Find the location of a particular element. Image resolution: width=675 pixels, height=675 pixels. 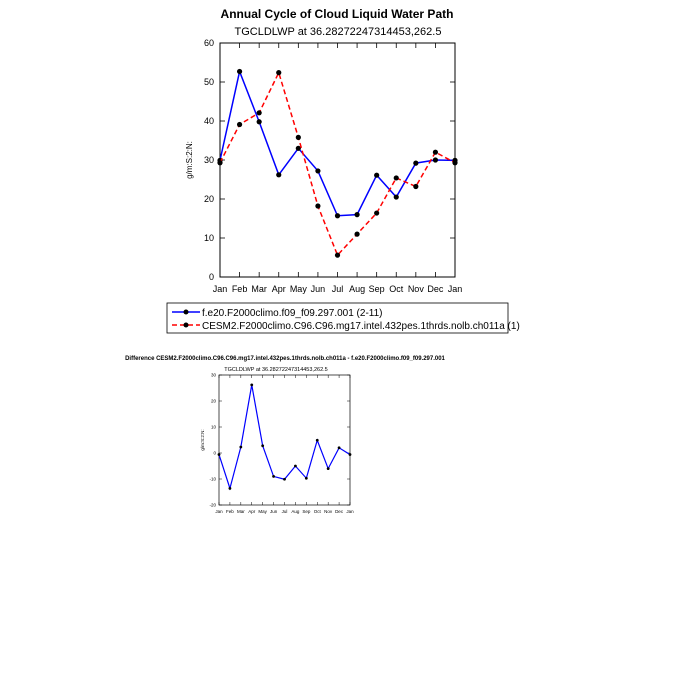

difference-x-tick-label: Jun is located at coordinates (274, 511).